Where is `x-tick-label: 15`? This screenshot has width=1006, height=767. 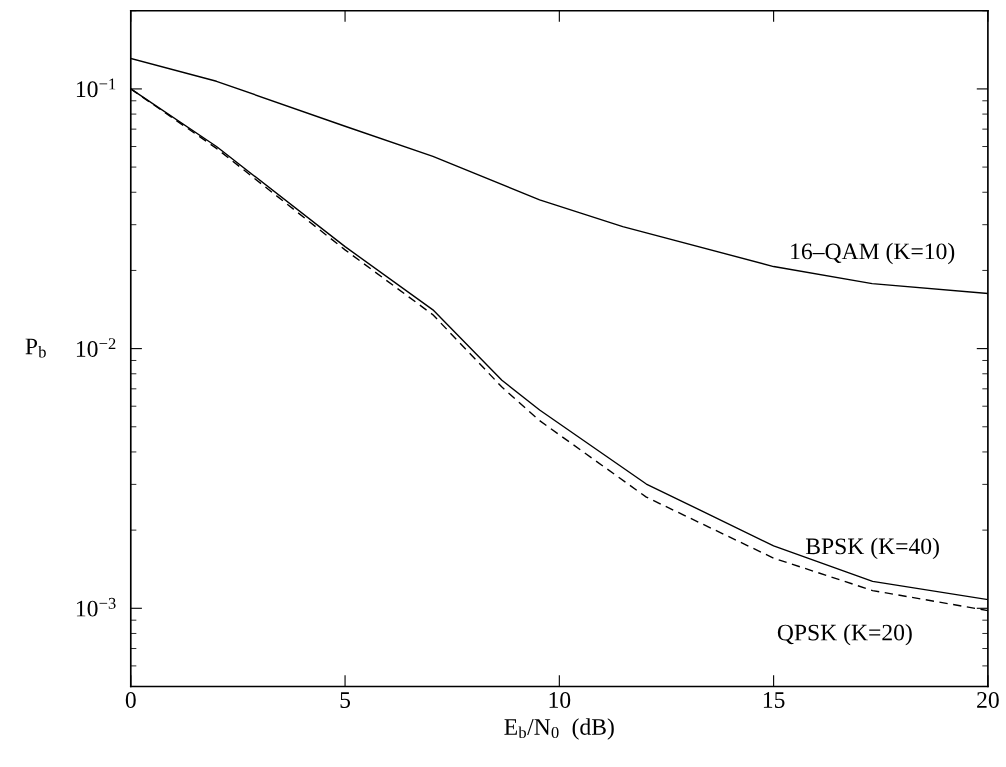
x-tick-label: 15 is located at coordinates (774, 700).